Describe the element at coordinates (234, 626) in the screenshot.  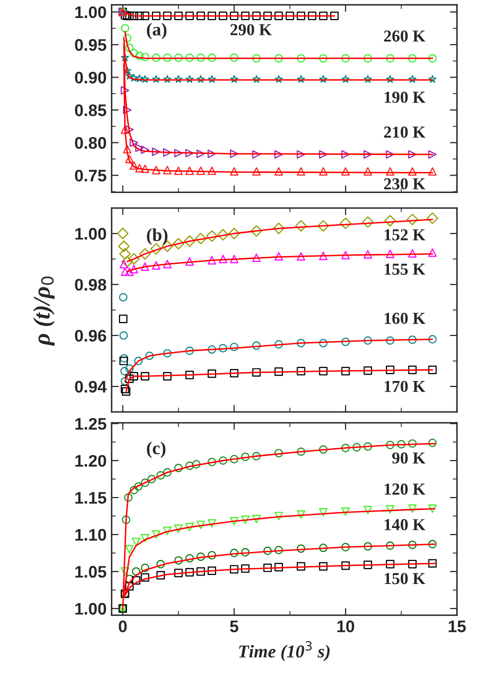
I see `x-tick-label: 5` at that location.